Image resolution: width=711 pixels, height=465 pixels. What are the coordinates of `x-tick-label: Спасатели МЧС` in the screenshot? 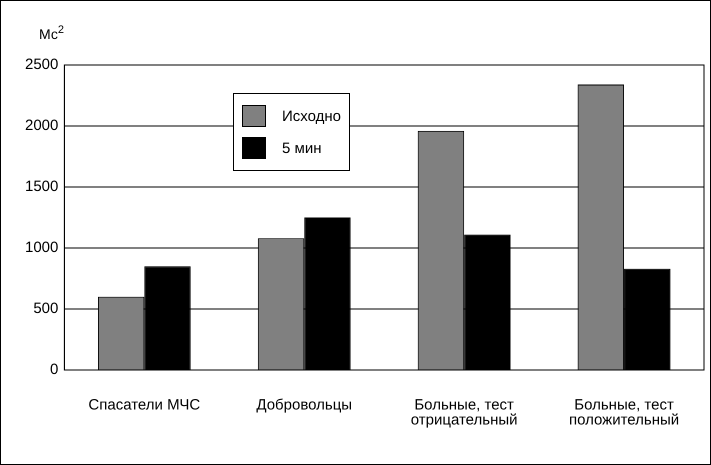 It's located at (144, 405).